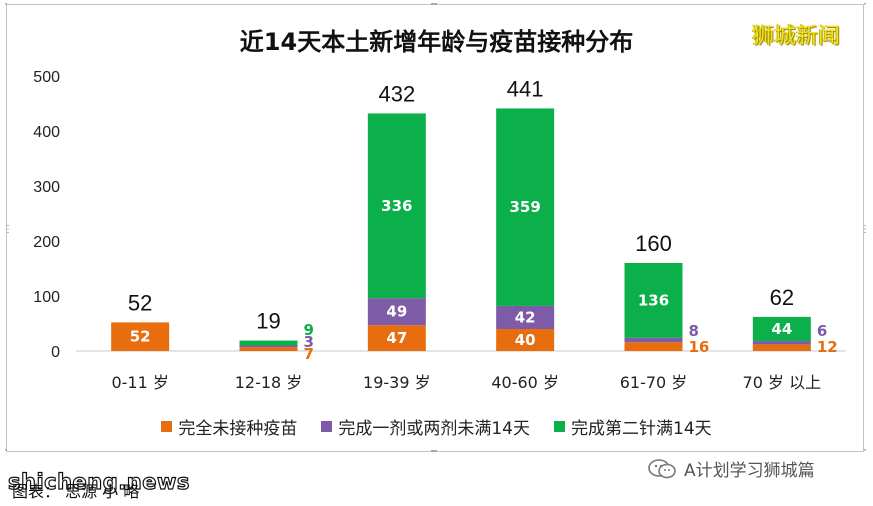 The width and height of the screenshot is (873, 506). I want to click on y-tick-label-2: 200, so click(46, 242).